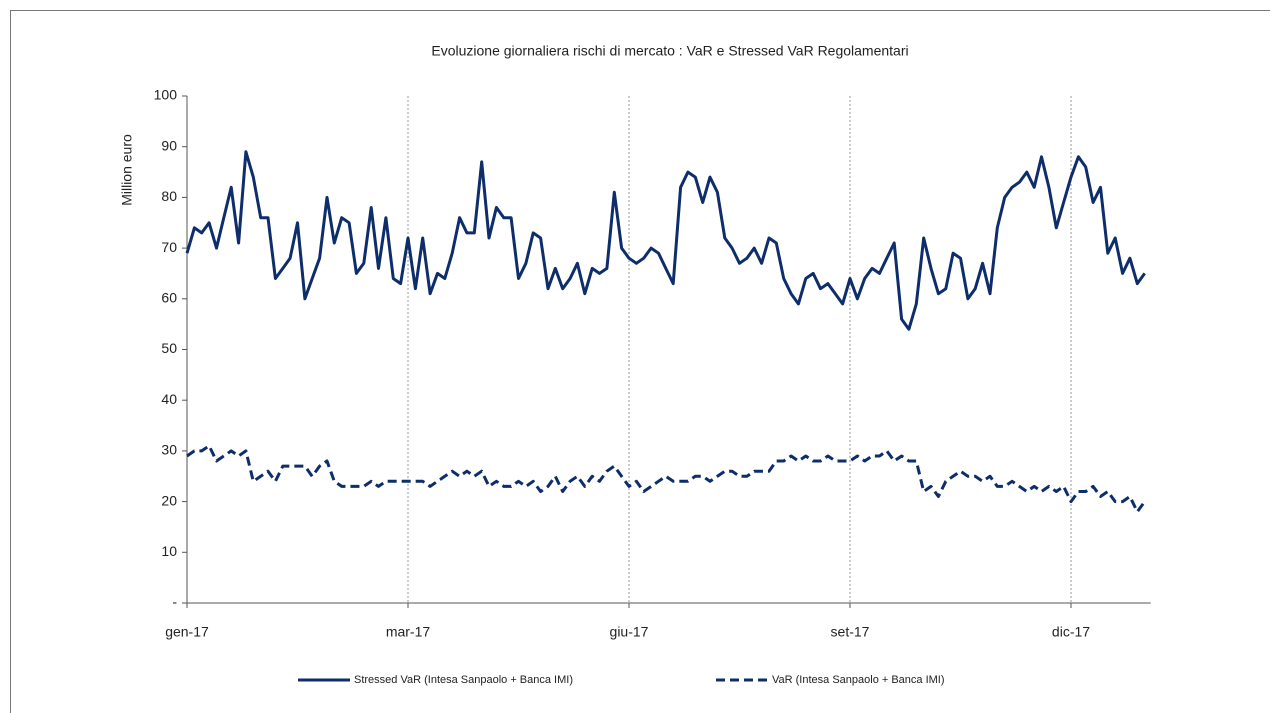  What do you see at coordinates (408, 632) in the screenshot?
I see `x-tick-label: mar-17` at bounding box center [408, 632].